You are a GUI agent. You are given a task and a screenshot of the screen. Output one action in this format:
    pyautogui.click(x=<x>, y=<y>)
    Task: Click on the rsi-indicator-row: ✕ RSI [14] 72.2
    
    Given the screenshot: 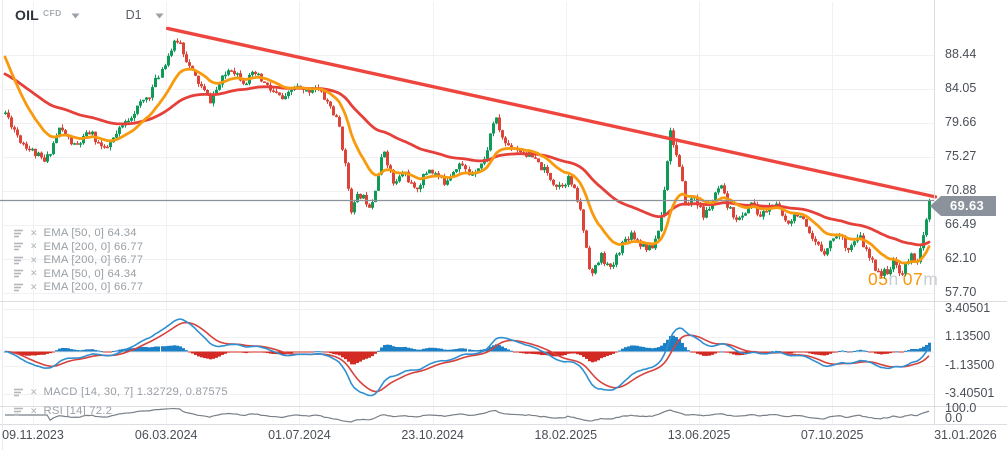 What is the action you would take?
    pyautogui.click(x=63, y=411)
    